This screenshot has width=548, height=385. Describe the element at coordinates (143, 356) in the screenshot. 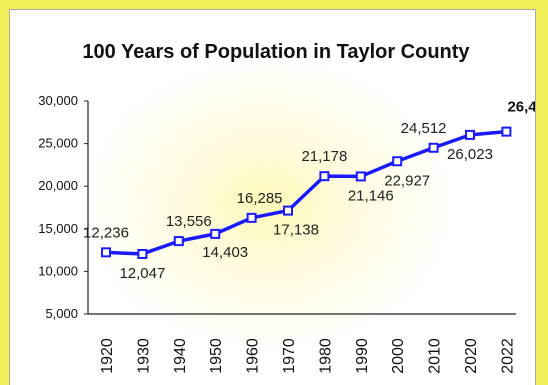

I see `x-tick-label: 1930` at that location.